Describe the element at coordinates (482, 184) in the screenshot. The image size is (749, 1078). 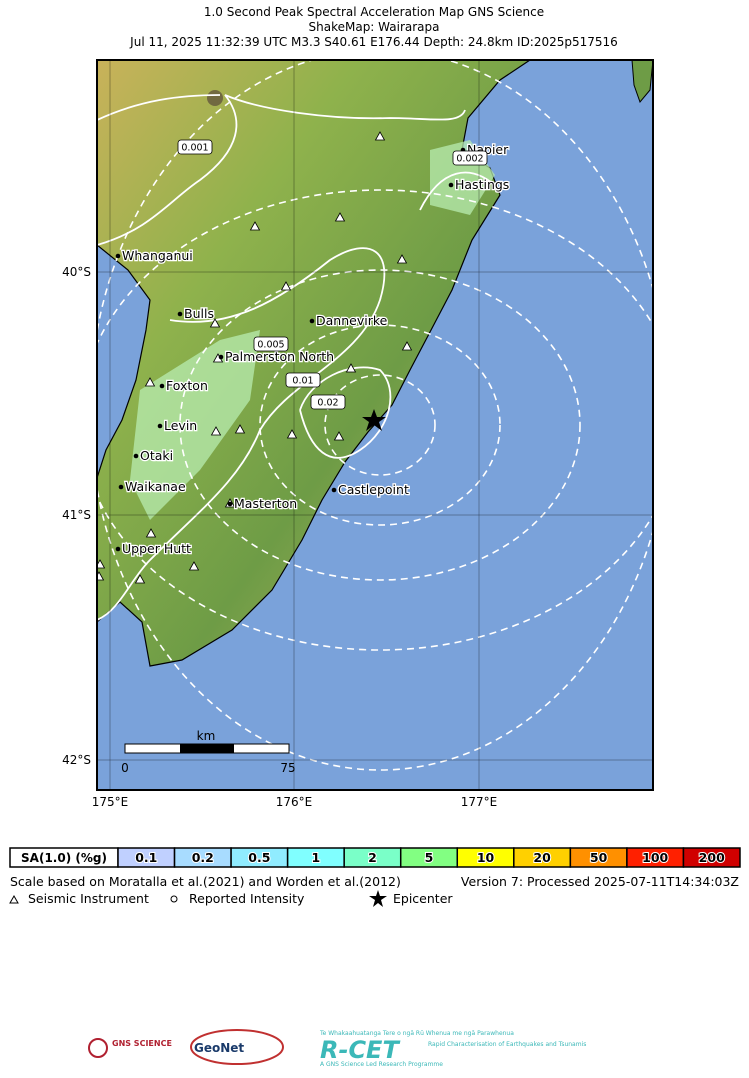
I see `city-label: Hastings` at that location.